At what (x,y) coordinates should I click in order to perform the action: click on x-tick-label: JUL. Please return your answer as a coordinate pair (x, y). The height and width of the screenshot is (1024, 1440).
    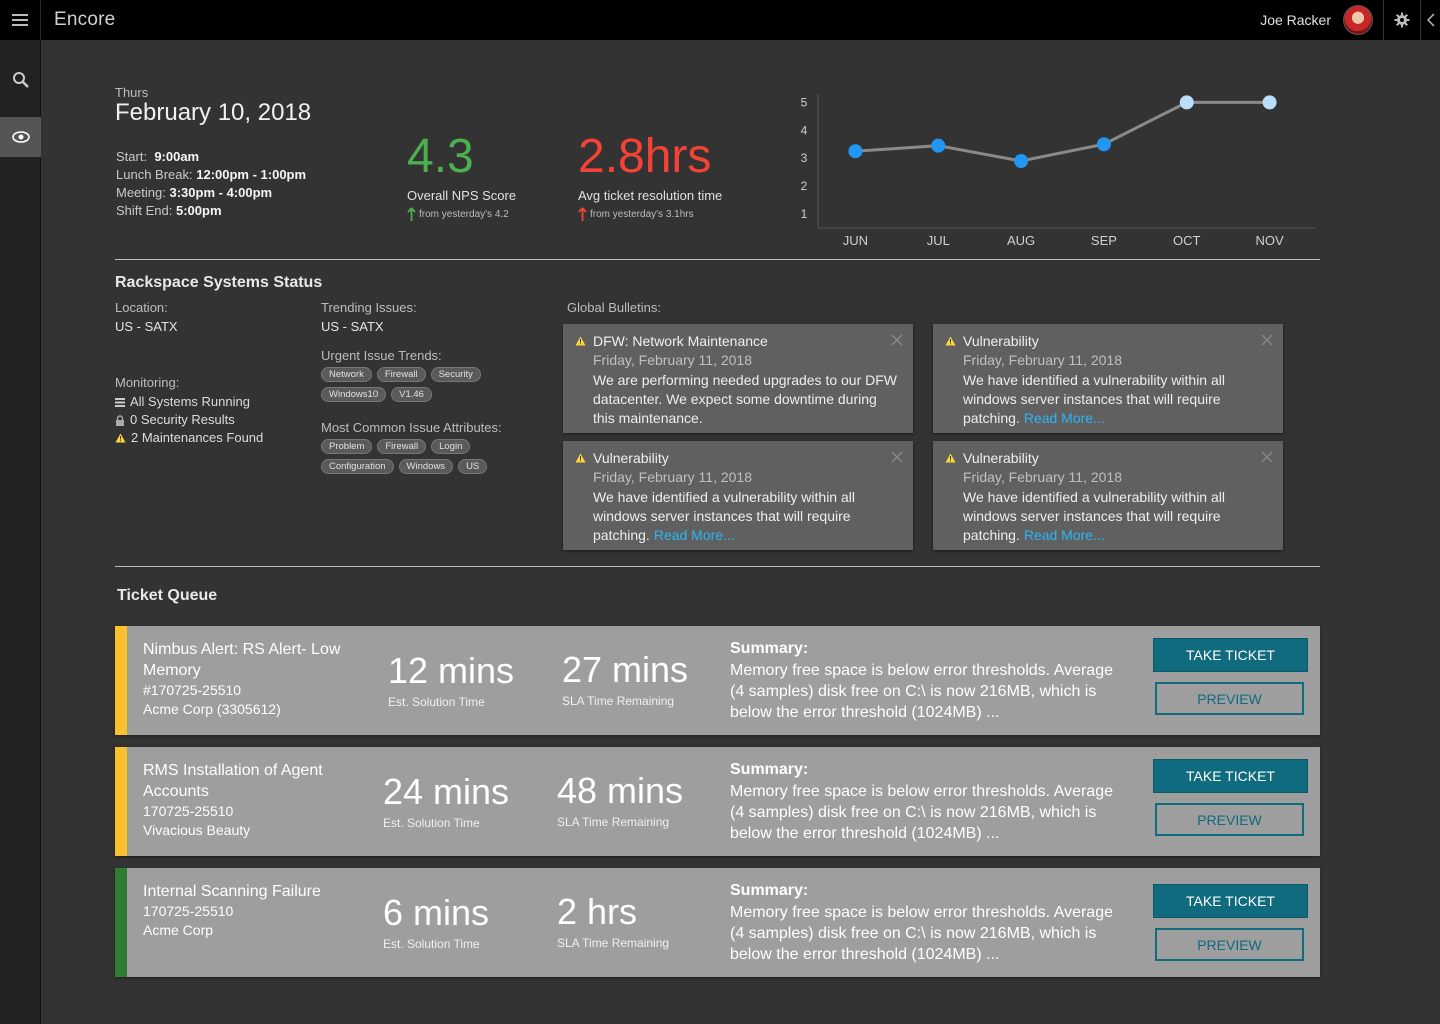
    Looking at the image, I should click on (938, 240).